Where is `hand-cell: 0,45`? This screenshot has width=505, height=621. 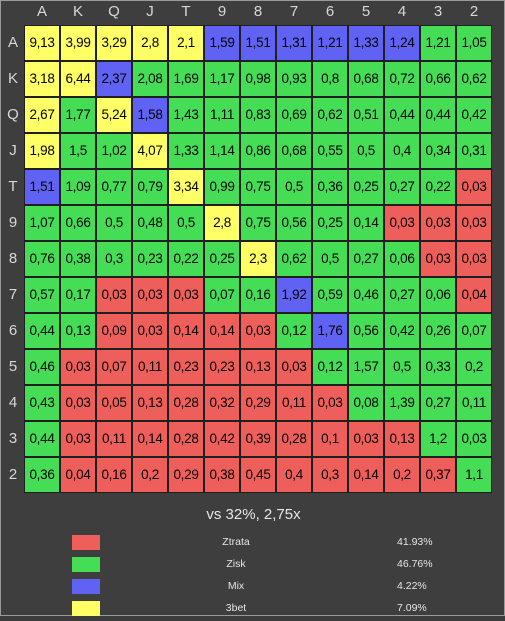 hand-cell: 0,45 is located at coordinates (258, 475).